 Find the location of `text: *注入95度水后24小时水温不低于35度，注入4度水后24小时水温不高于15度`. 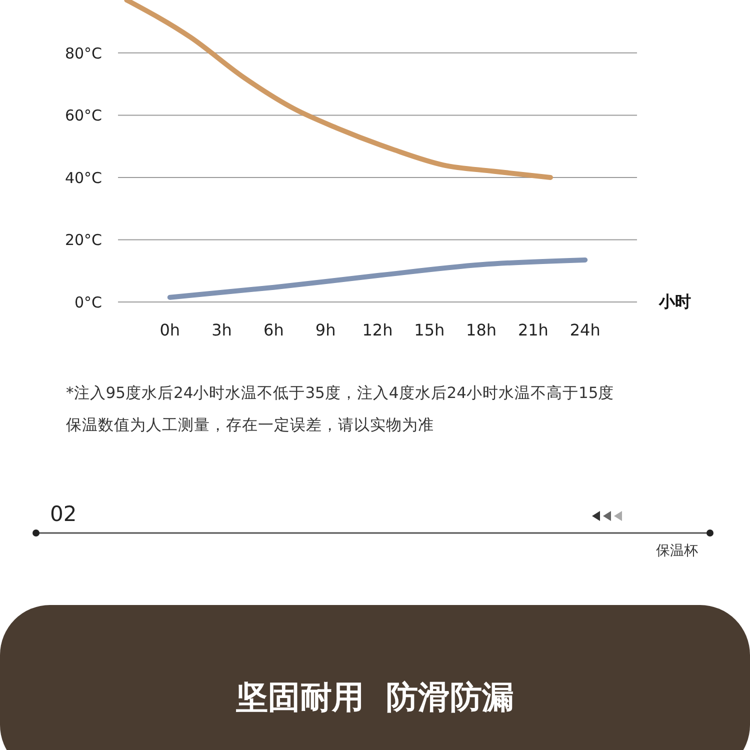

text: *注入95度水后24小时水温不低于35度，注入4度水后24小时水温不高于15度 is located at coordinates (340, 393).